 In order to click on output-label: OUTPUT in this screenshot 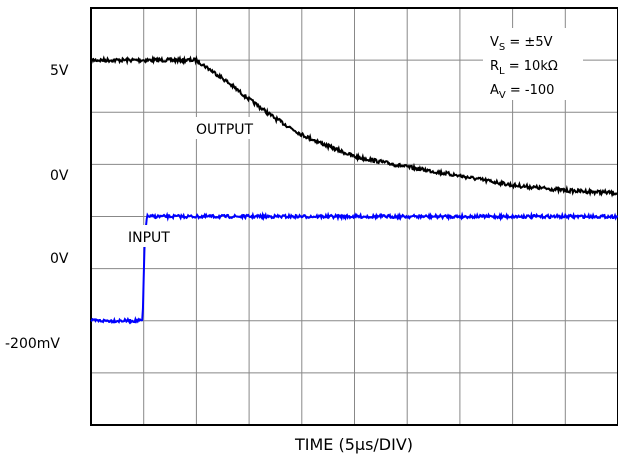, I will do `click(225, 130)`.